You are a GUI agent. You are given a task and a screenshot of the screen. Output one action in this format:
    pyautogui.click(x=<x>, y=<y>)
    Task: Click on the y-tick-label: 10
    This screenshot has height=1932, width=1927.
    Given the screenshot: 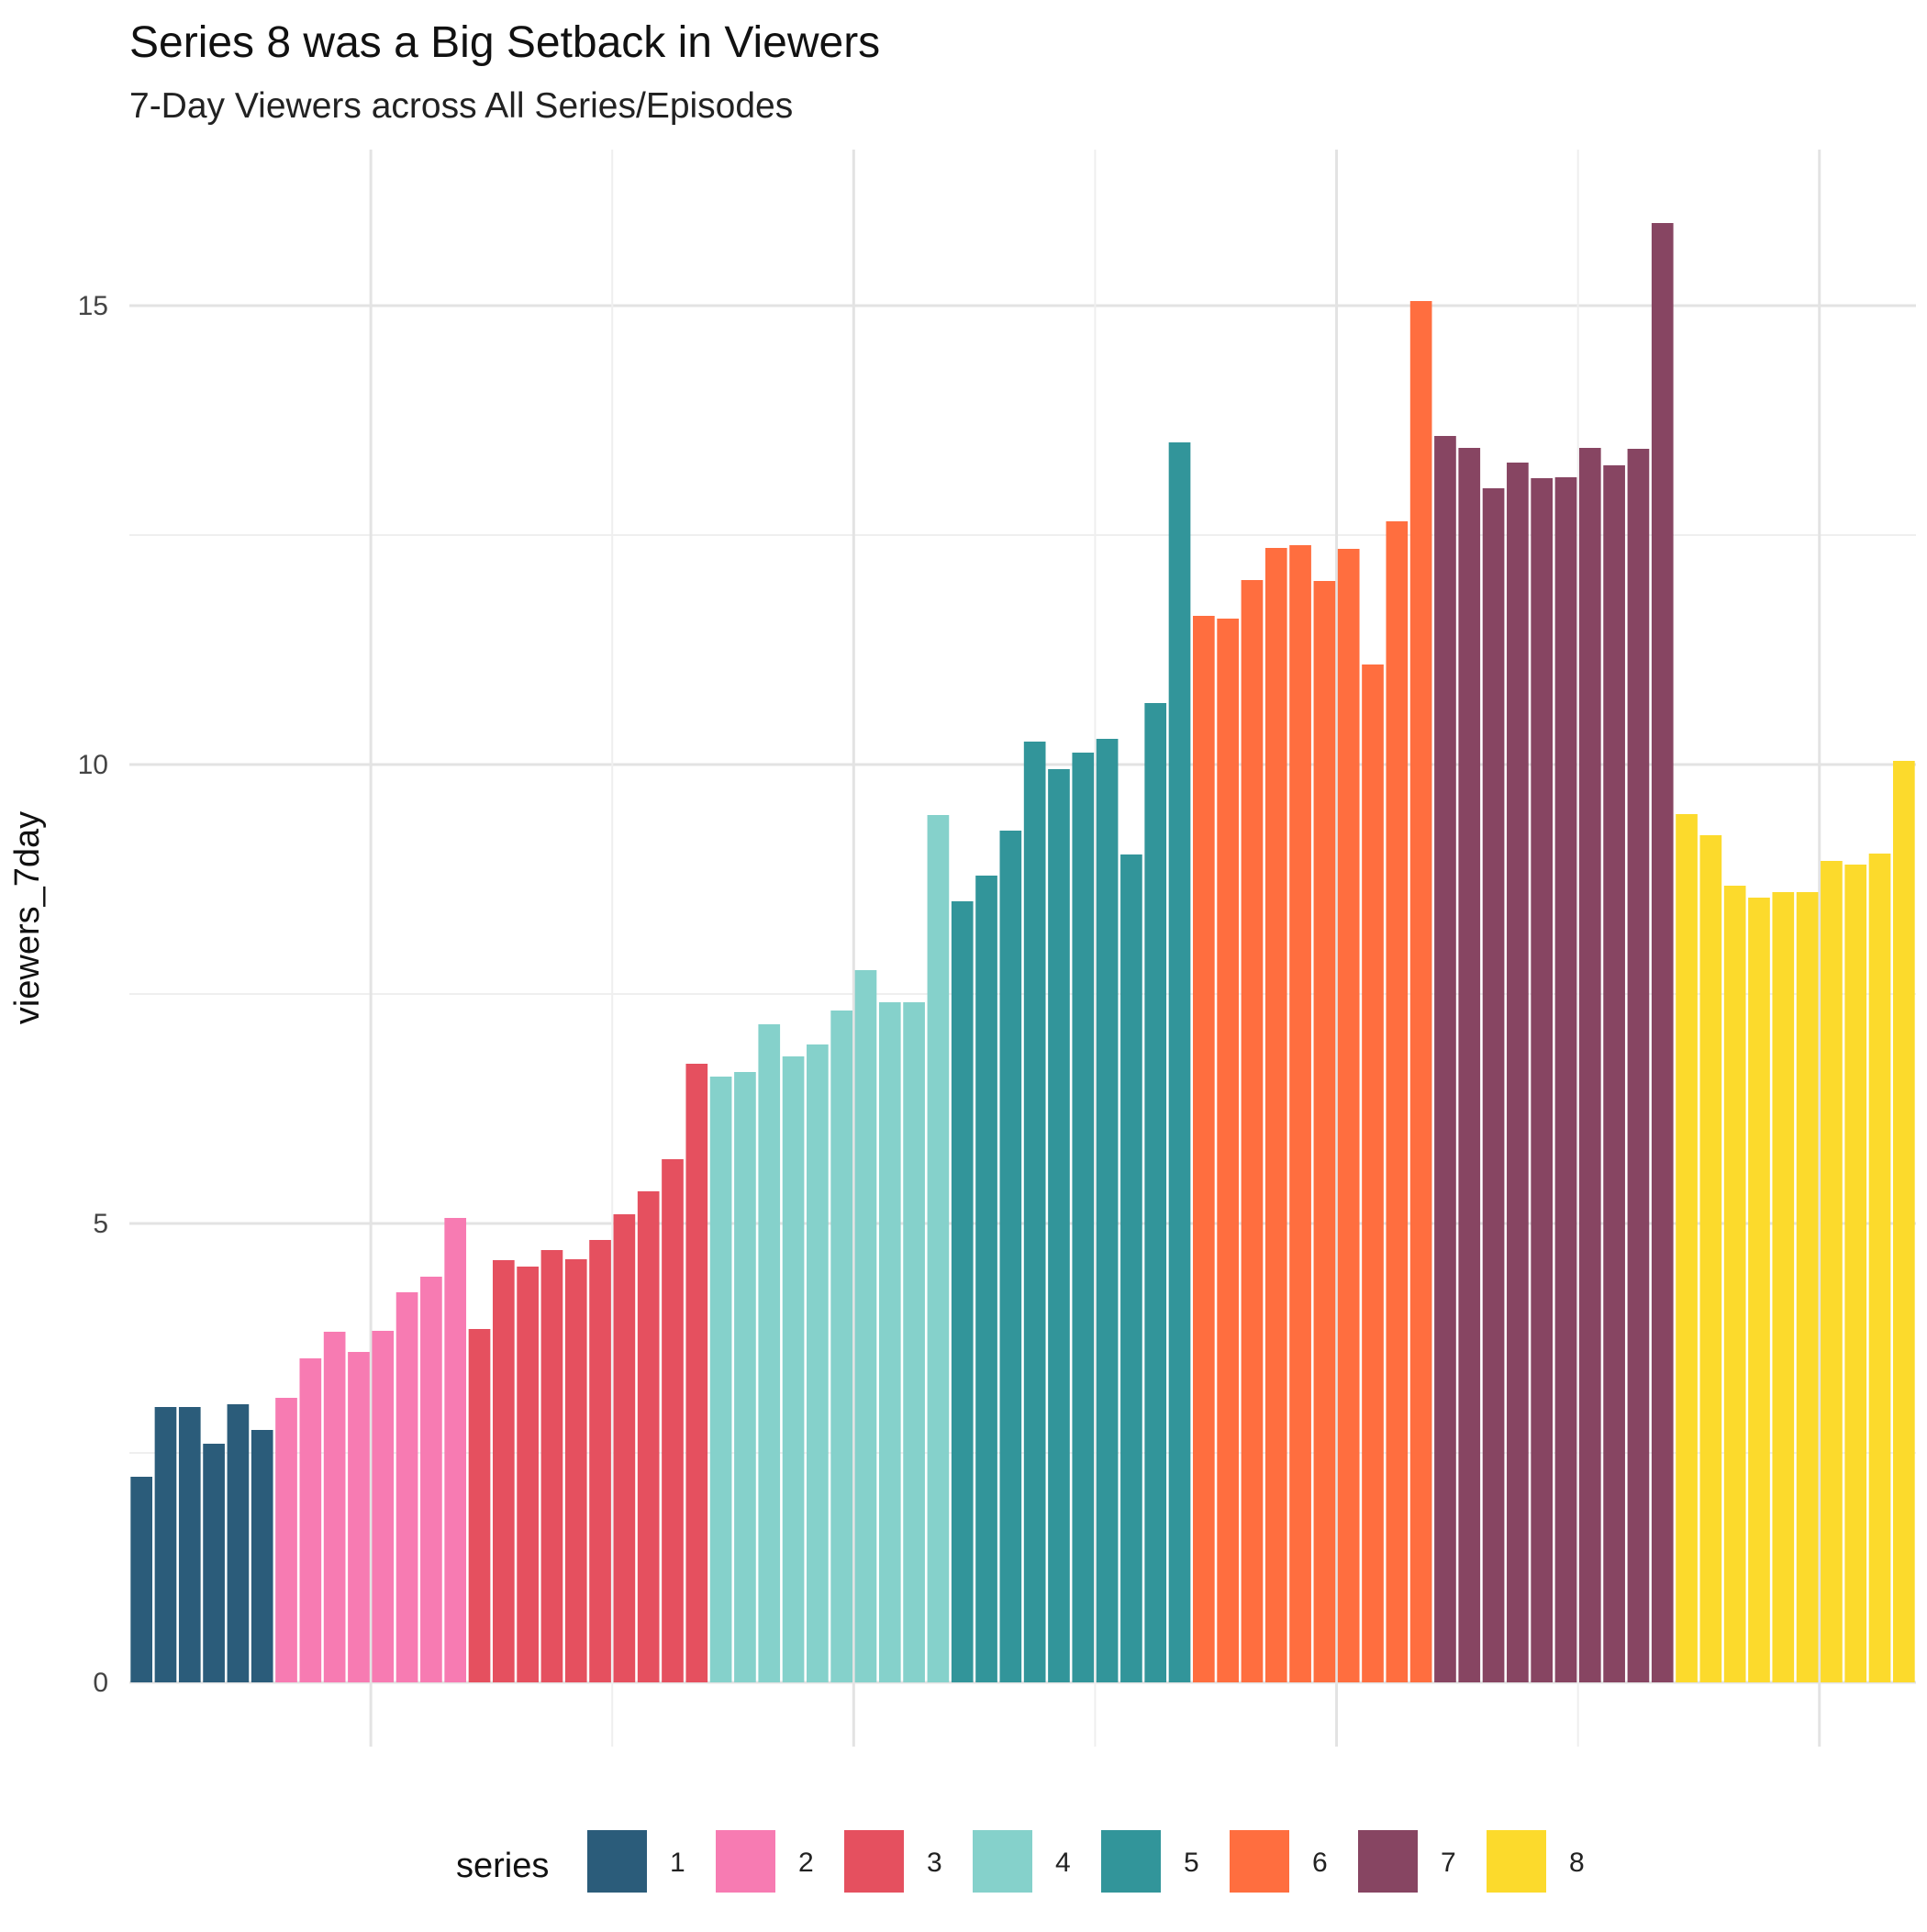 What is the action you would take?
    pyautogui.click(x=93, y=765)
    